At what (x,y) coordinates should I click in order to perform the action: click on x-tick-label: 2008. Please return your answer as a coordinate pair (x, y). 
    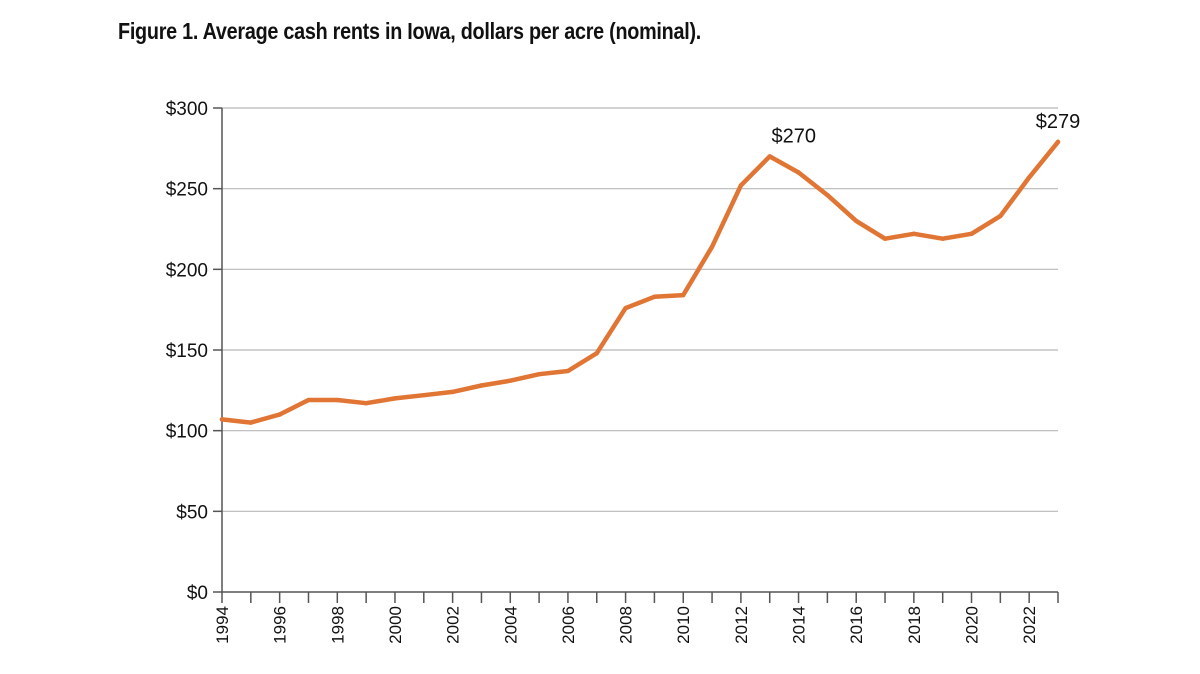
    Looking at the image, I should click on (626, 625).